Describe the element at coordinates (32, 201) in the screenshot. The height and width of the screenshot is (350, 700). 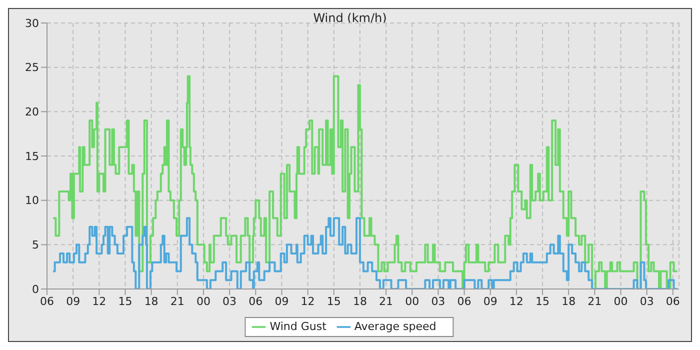
I see `y-tick-label: 10` at that location.